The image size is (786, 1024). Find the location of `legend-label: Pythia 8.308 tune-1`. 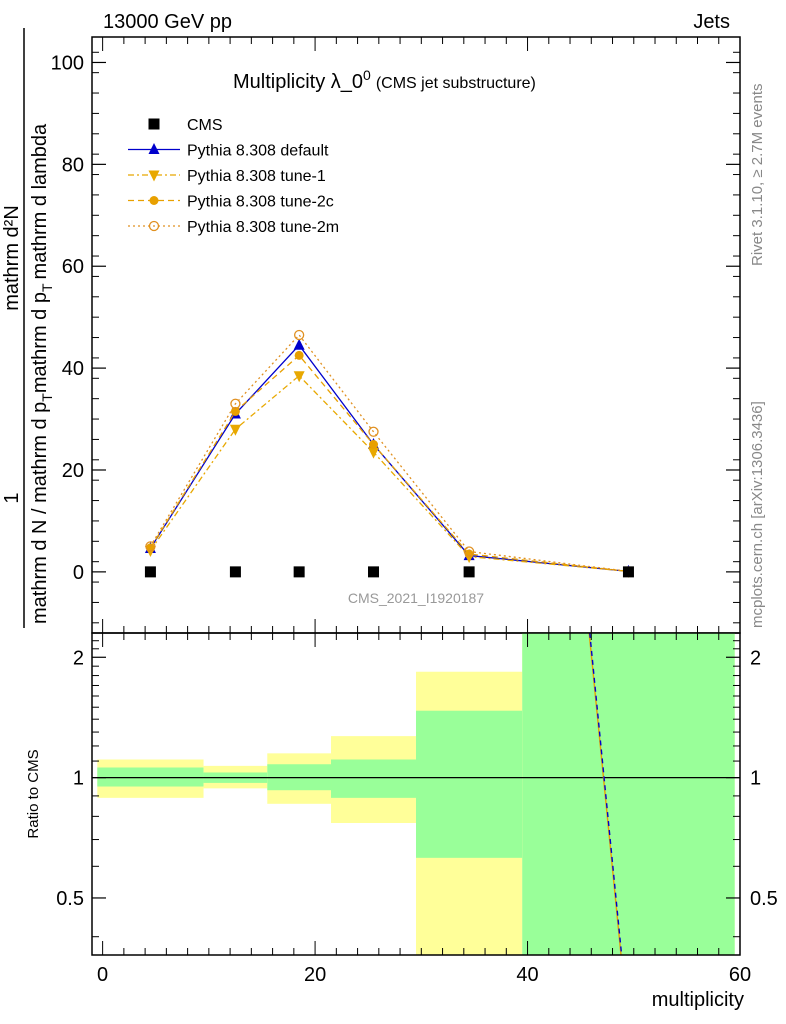

legend-label: Pythia 8.308 tune-1 is located at coordinates (256, 176).